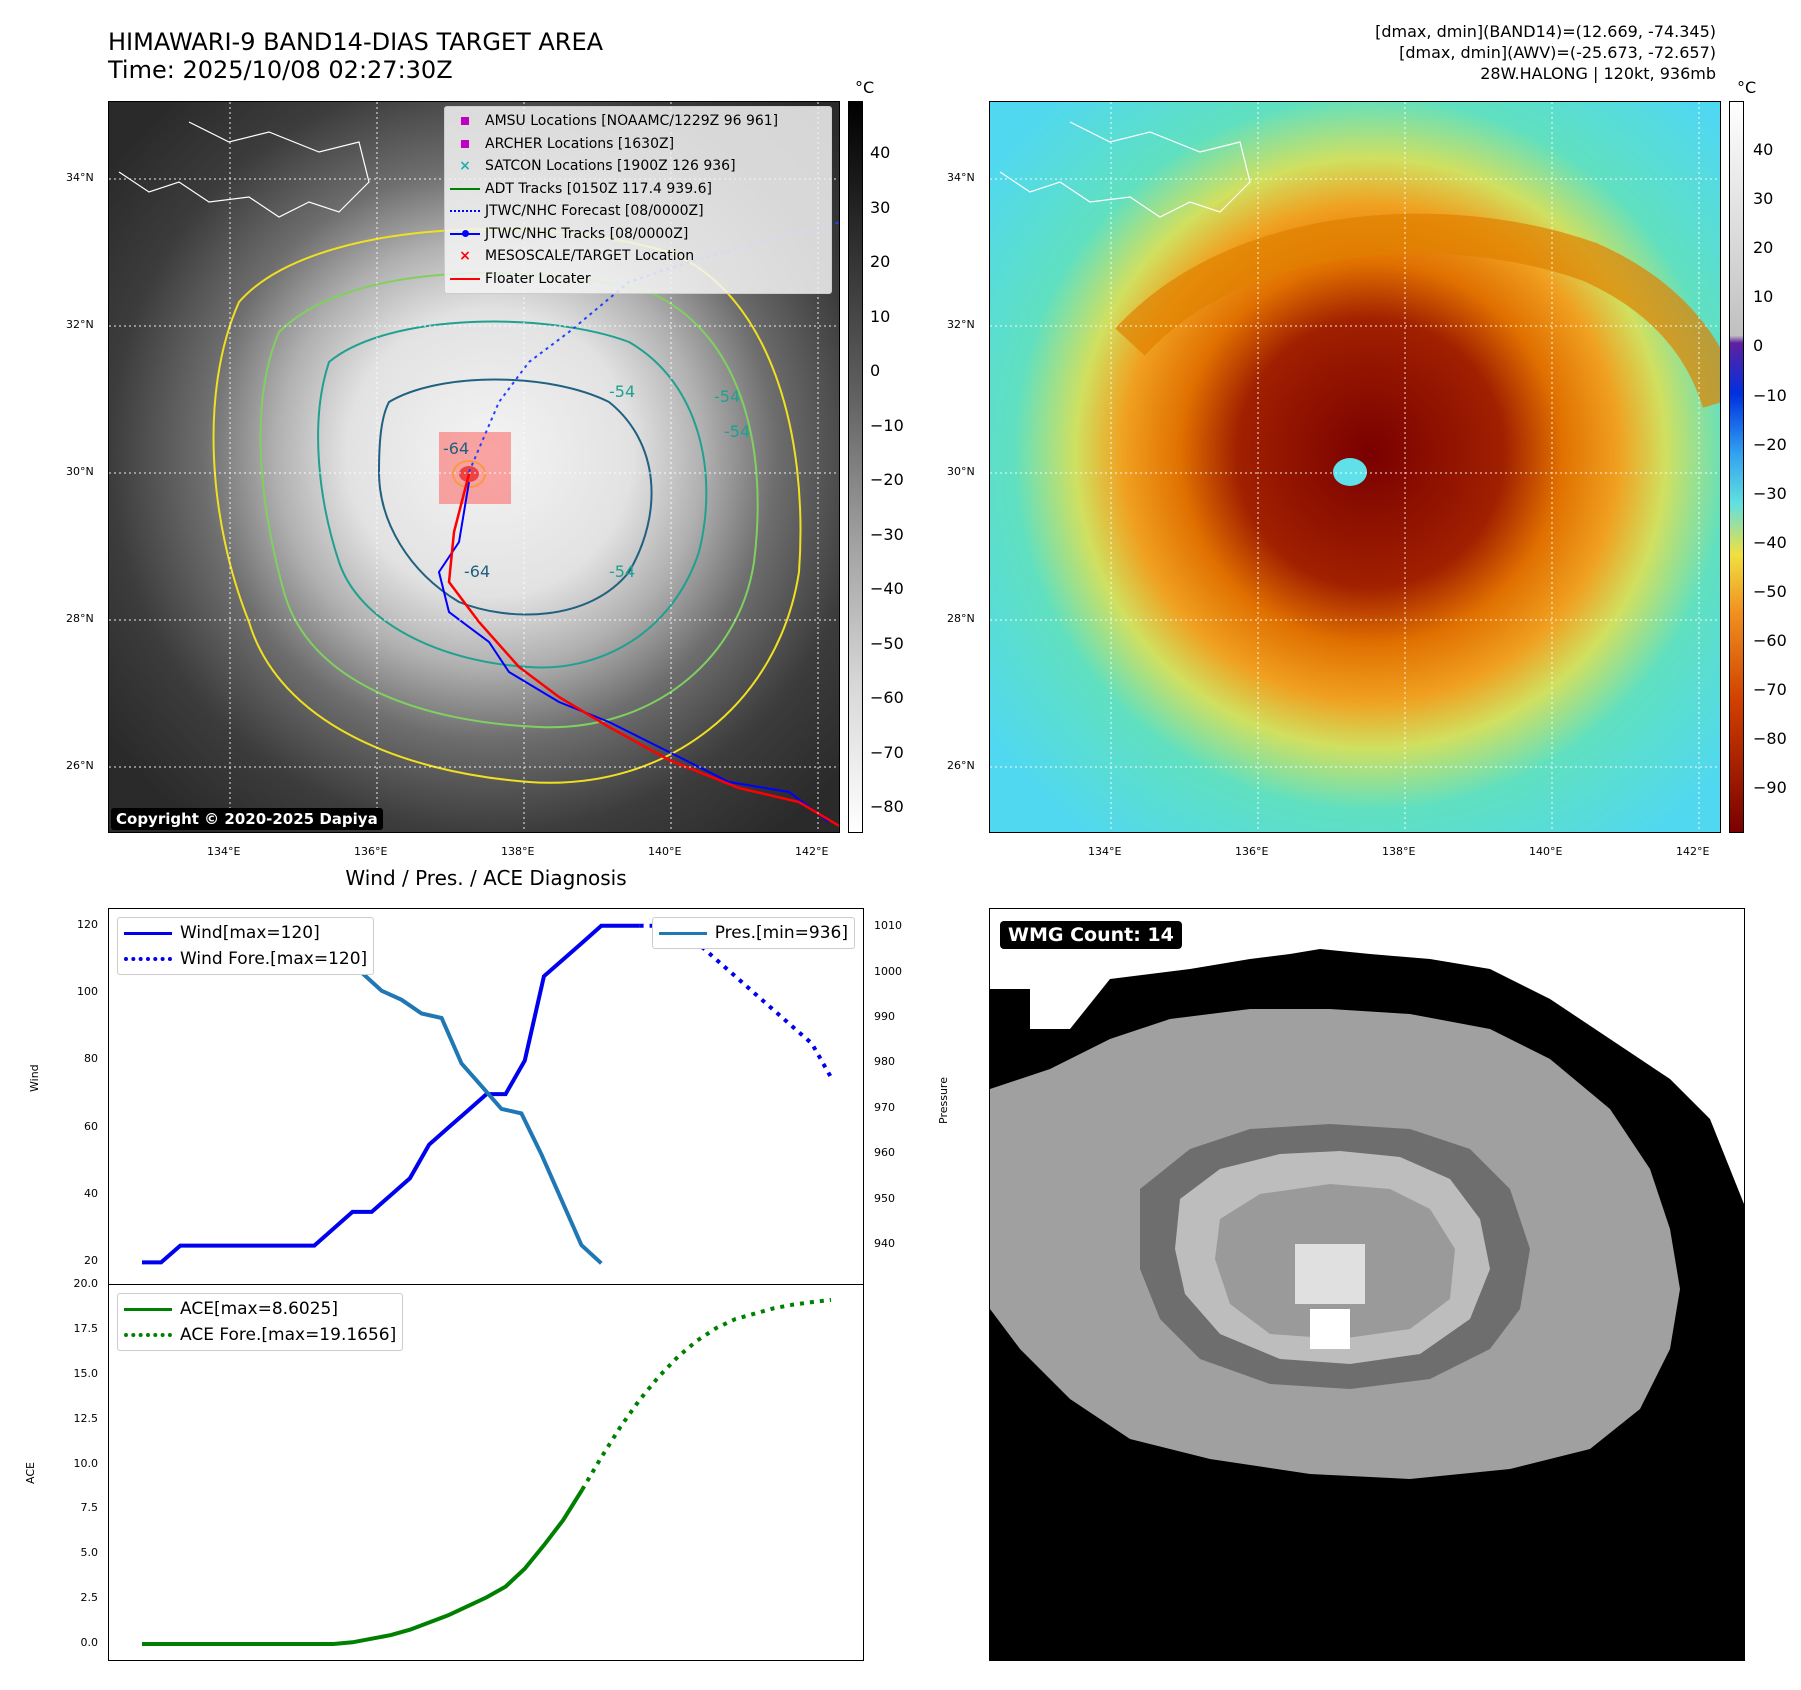 The image size is (1801, 1690). I want to click on legend-item-target: × MESOSCALE/TARGET Location, so click(577, 256).